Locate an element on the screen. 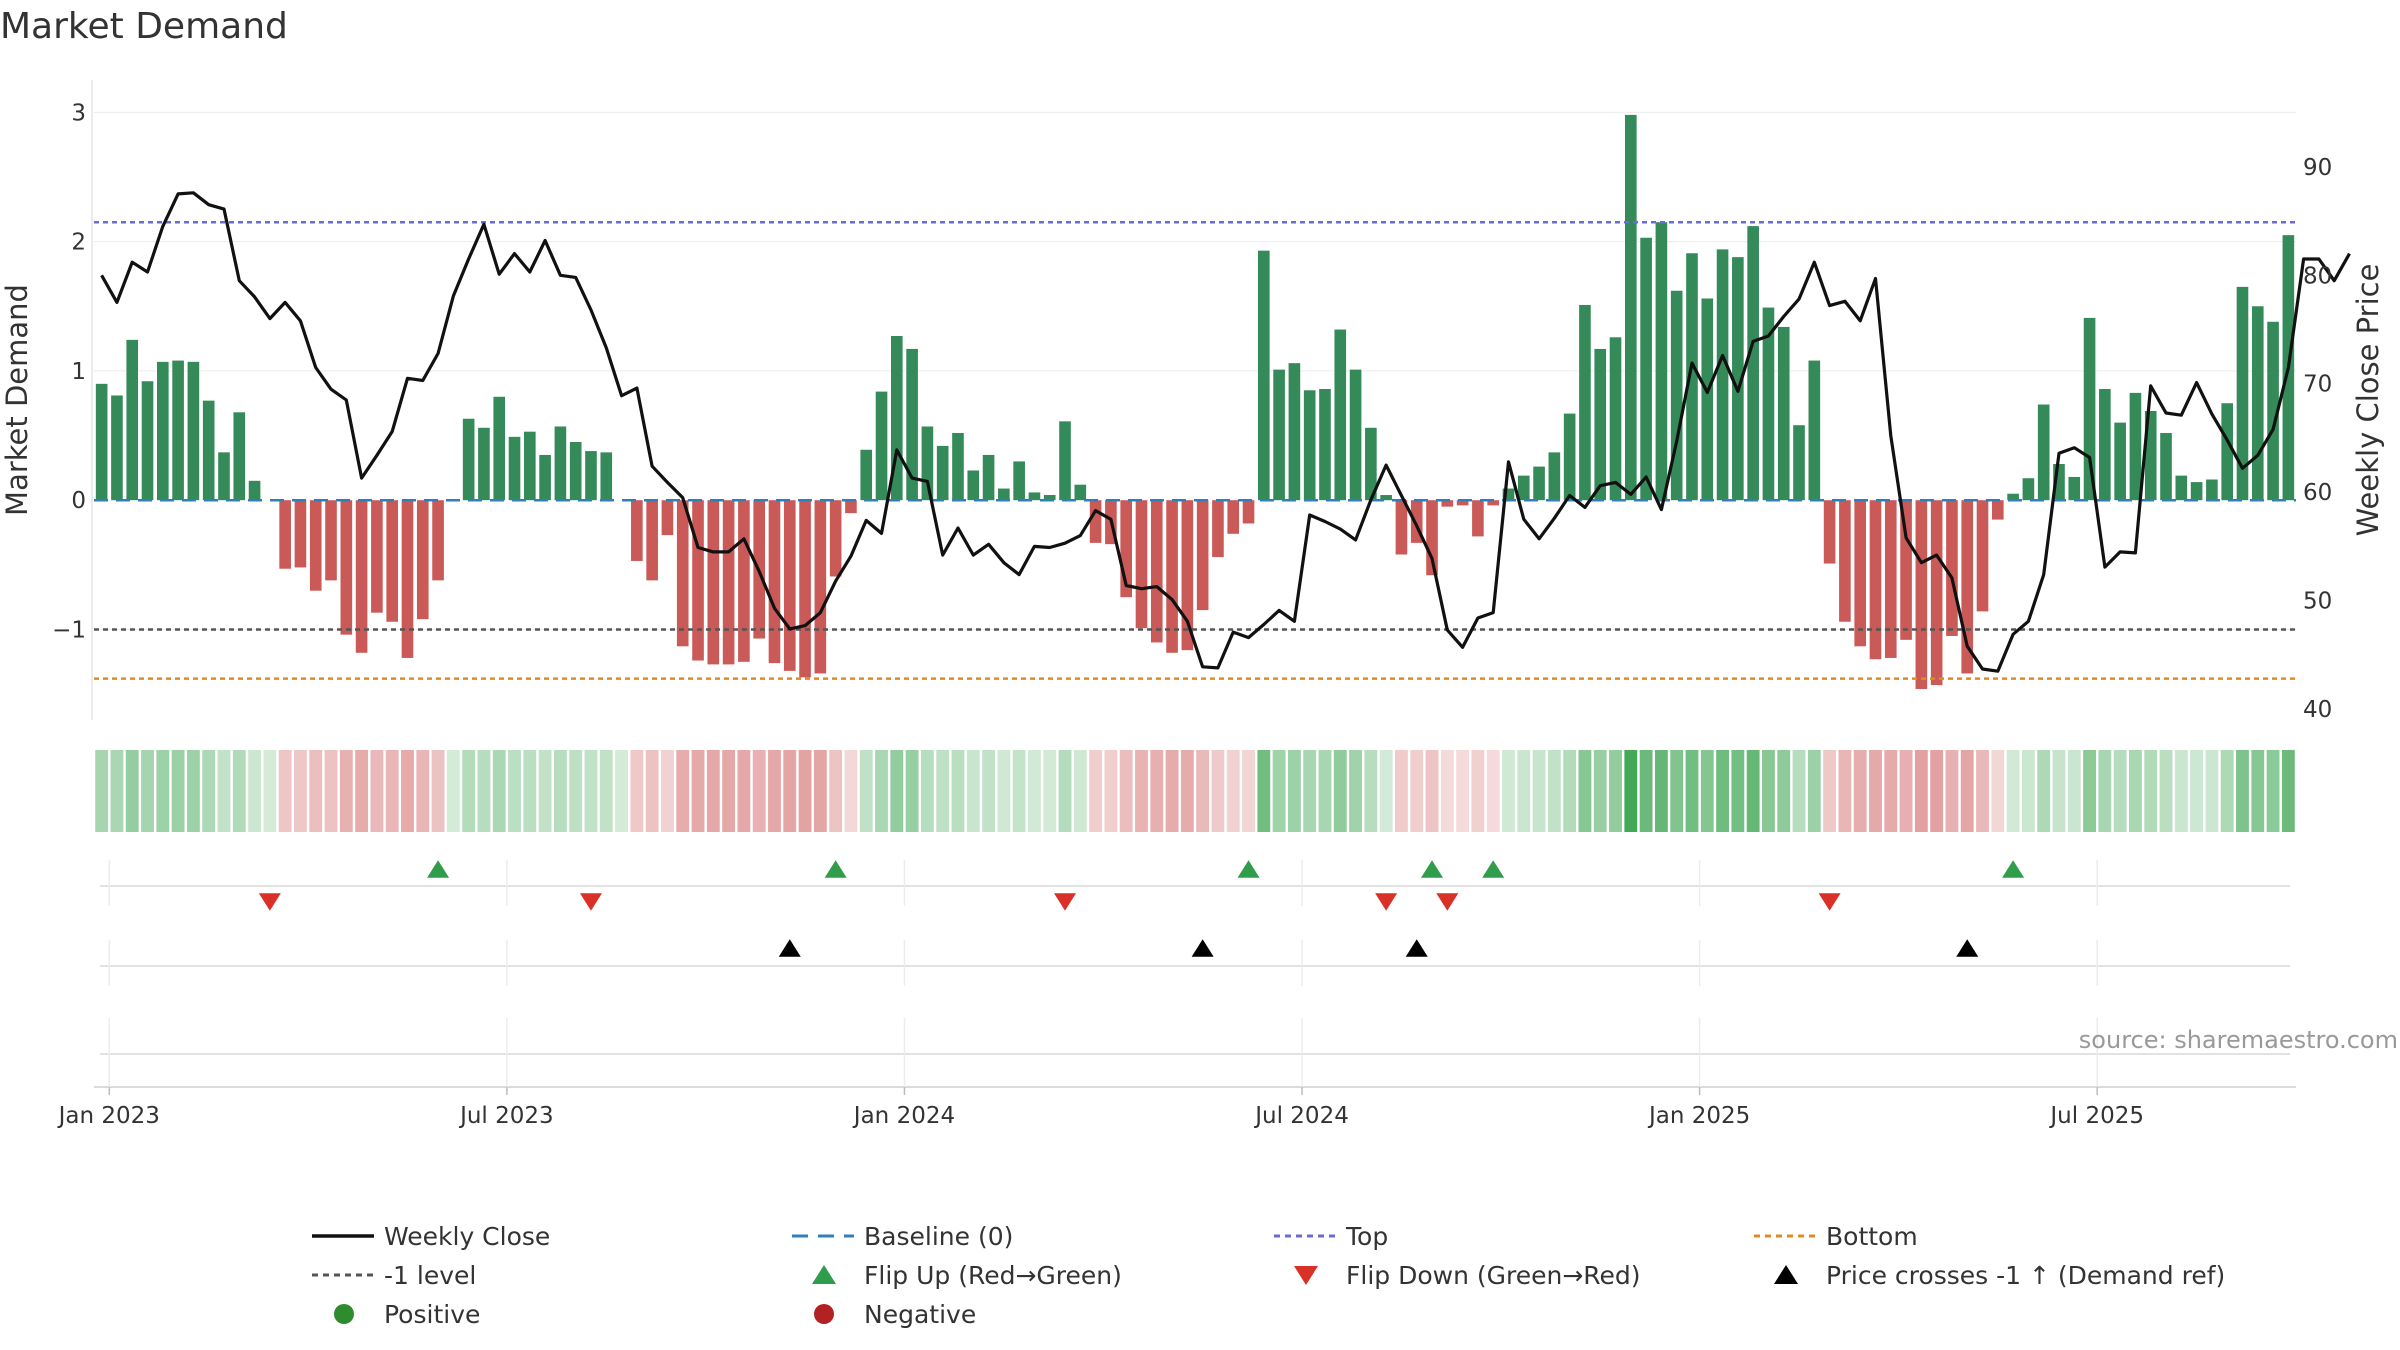 The height and width of the screenshot is (1350, 2400). legend-label: -1 level is located at coordinates (430, 1275).